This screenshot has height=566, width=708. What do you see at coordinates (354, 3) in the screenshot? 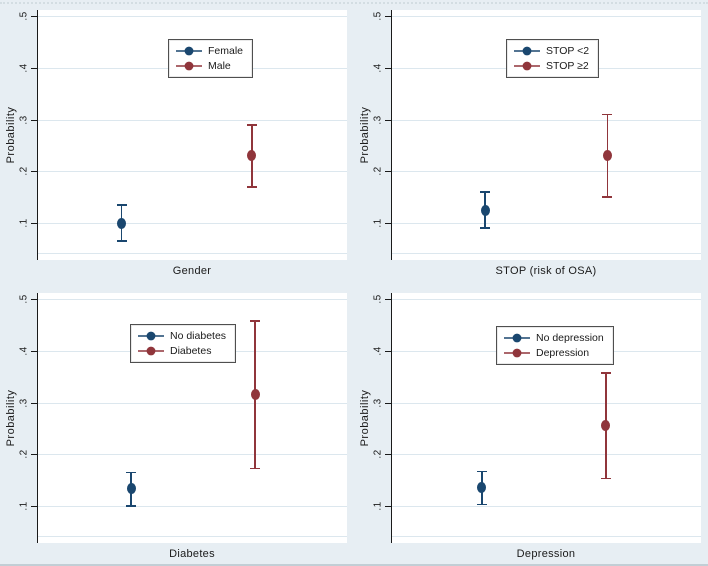
I see `figure-top-border` at bounding box center [354, 3].